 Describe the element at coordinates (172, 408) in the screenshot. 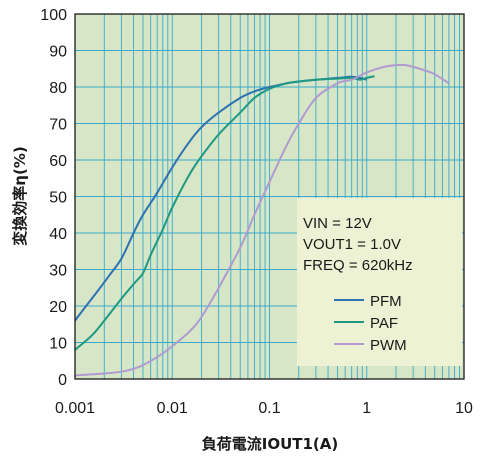

I see `x-tick-label: 0.01` at that location.